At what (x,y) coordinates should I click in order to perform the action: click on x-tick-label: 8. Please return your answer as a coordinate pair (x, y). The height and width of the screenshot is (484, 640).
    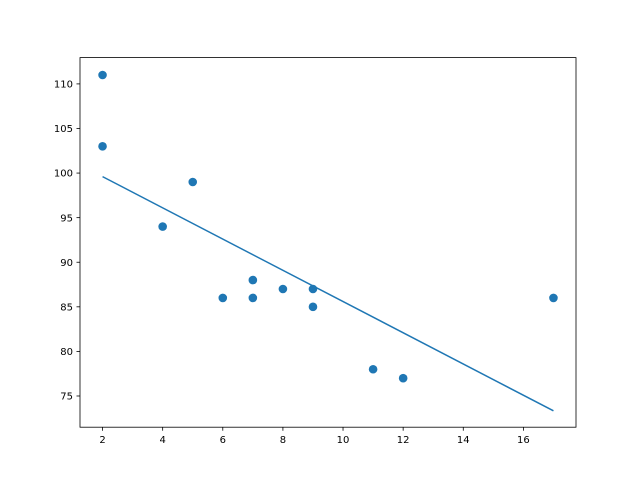
    Looking at the image, I should click on (283, 440).